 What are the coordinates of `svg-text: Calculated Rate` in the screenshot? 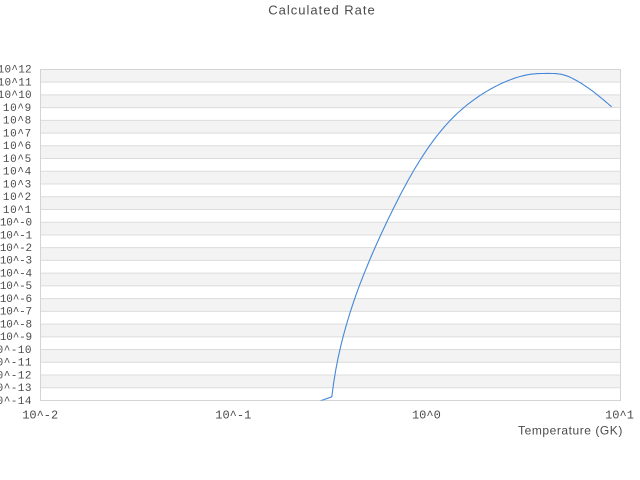 It's located at (322, 10).